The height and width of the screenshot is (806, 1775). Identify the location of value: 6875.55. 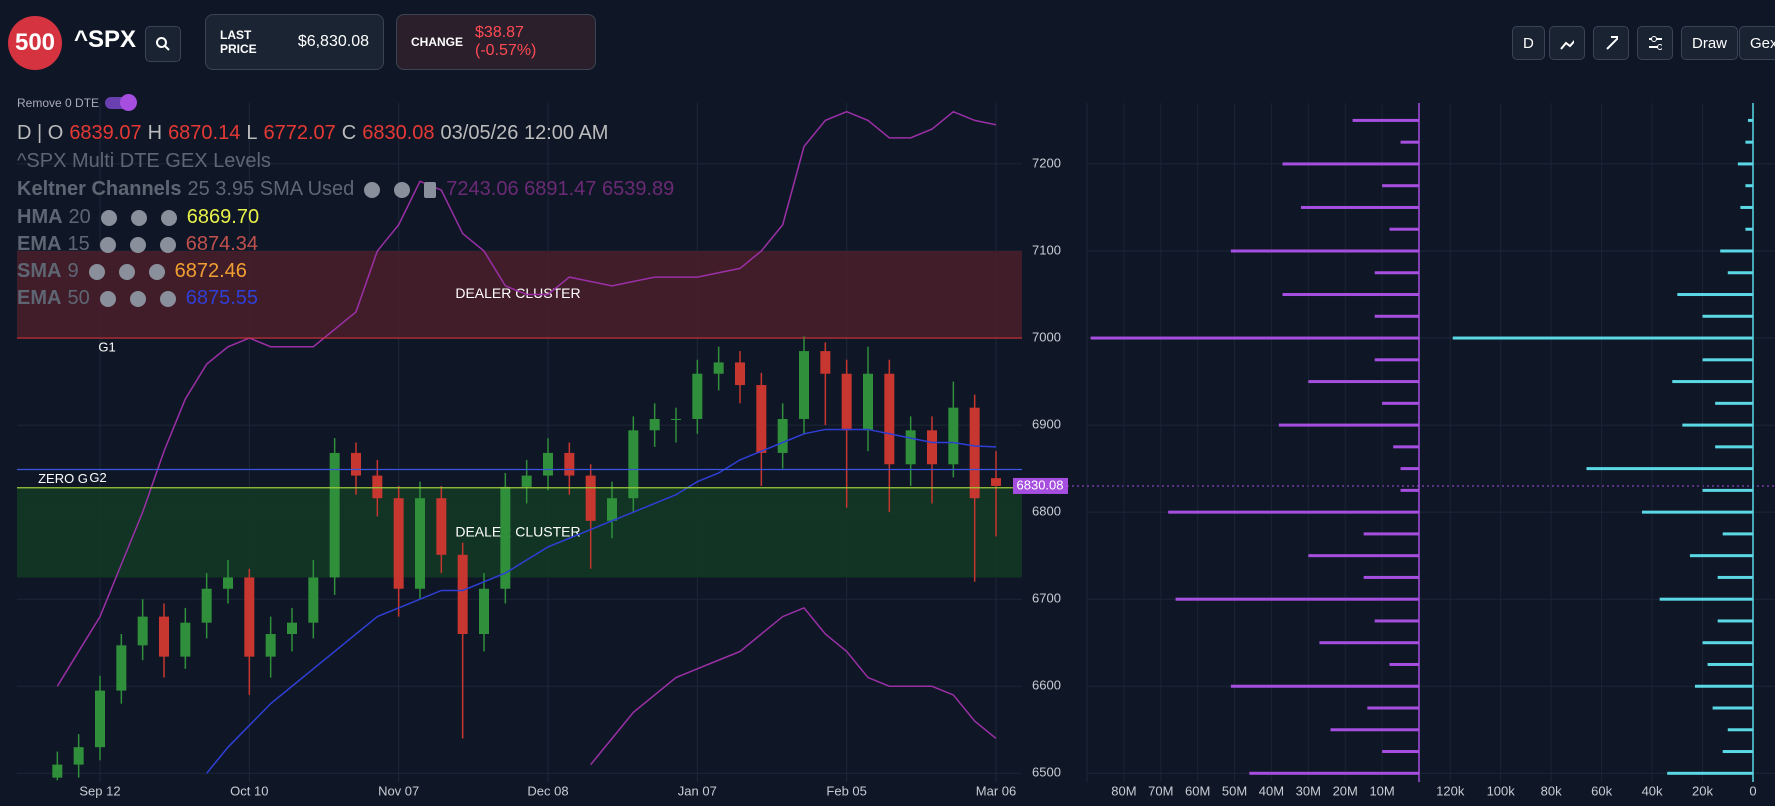
(221, 298).